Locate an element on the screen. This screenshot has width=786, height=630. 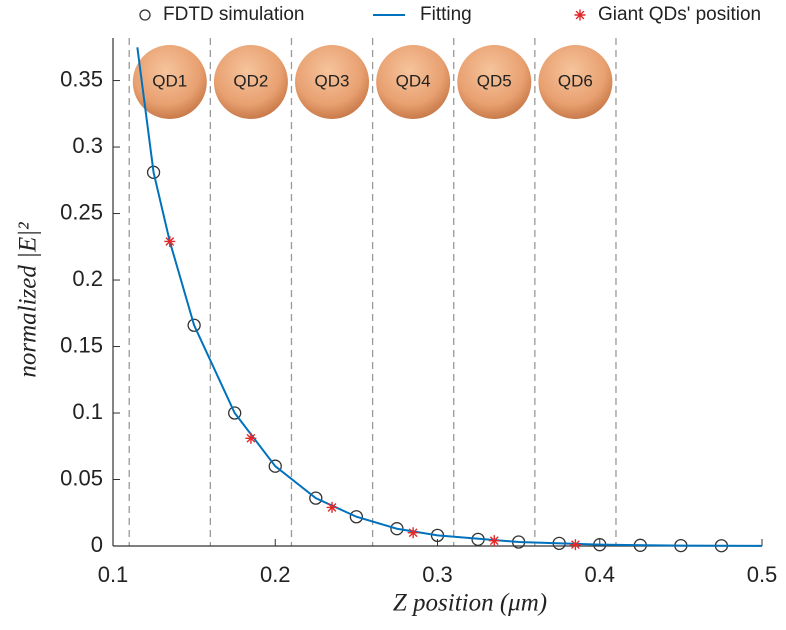
qd-label: QD1 is located at coordinates (169, 80).